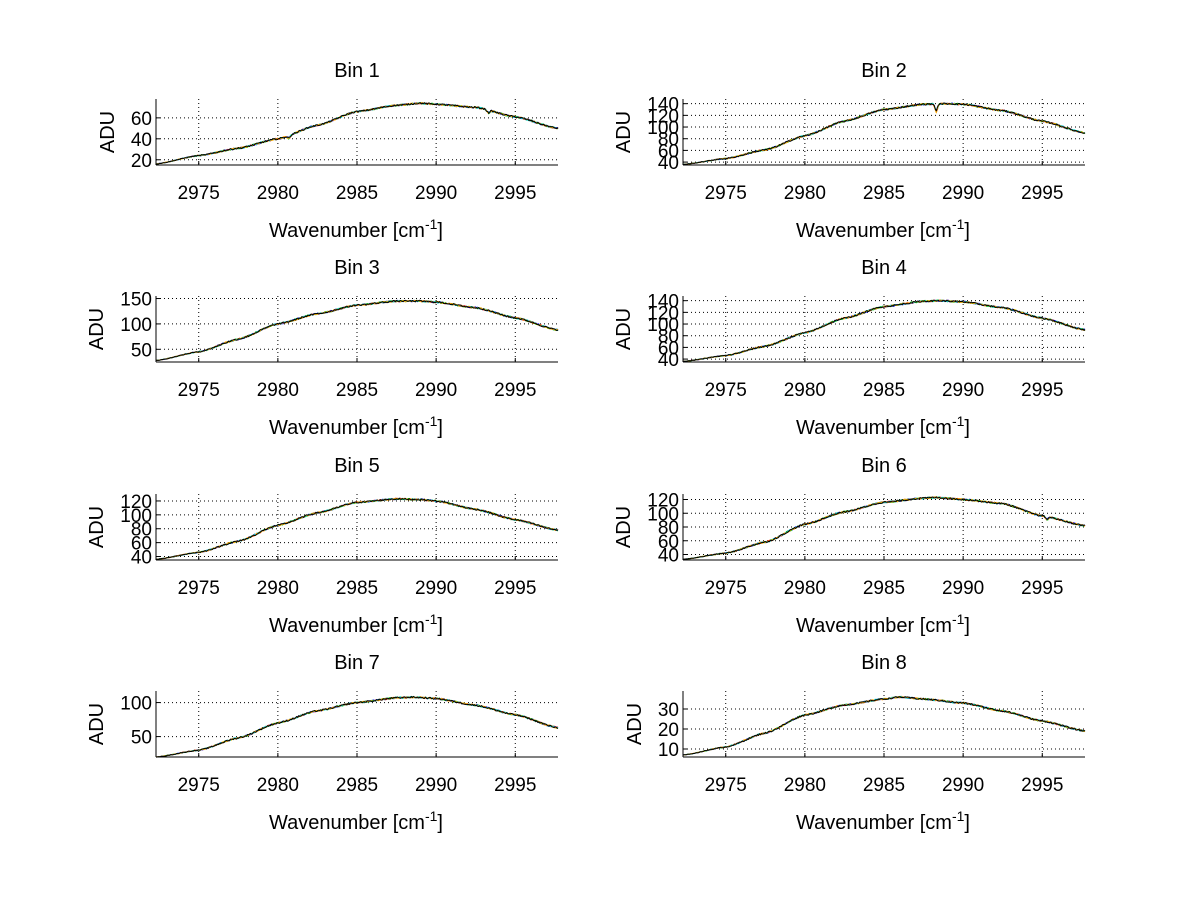 The height and width of the screenshot is (906, 1200). I want to click on chart-title: Bin 8, so click(884, 663).